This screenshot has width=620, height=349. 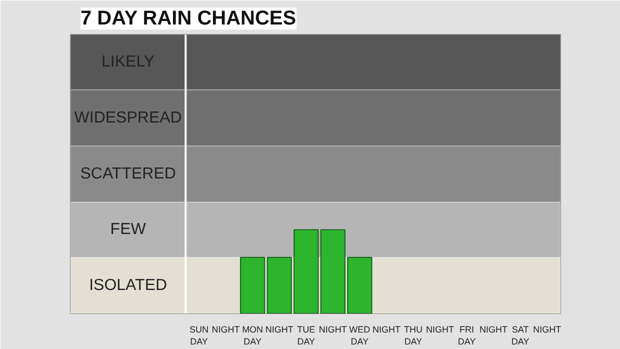 What do you see at coordinates (253, 335) in the screenshot?
I see `x-tick-label: MON DAY` at bounding box center [253, 335].